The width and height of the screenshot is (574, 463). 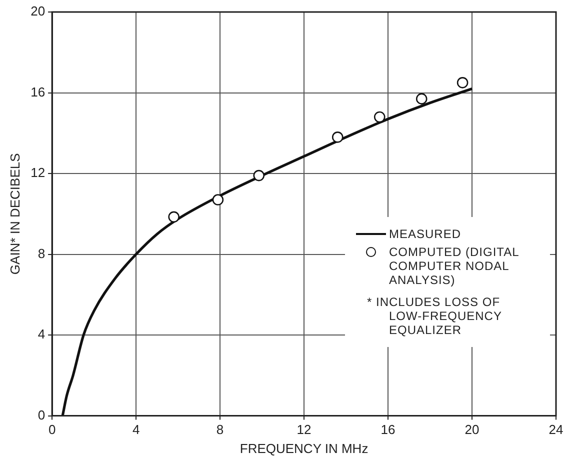 What do you see at coordinates (220, 430) in the screenshot?
I see `x-tick-label: 8` at bounding box center [220, 430].